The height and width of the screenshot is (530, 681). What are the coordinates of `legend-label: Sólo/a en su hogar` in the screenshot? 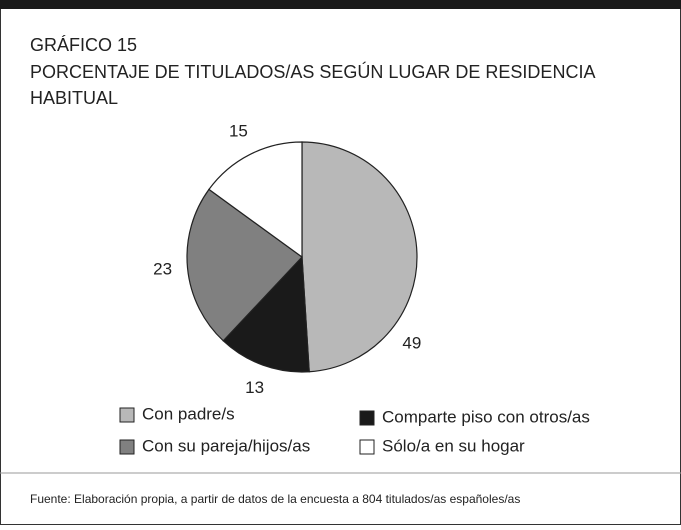 It's located at (453, 445).